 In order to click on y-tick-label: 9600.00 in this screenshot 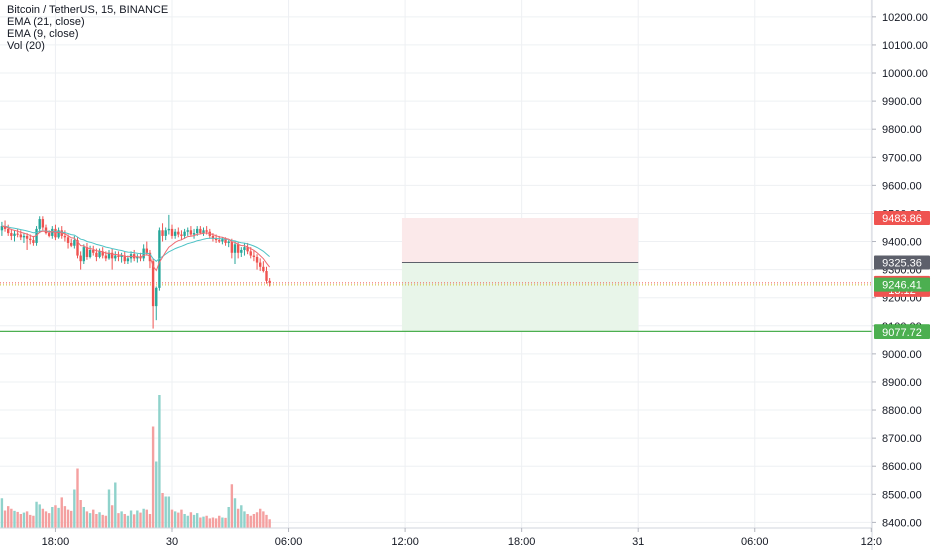, I will do `click(902, 186)`.